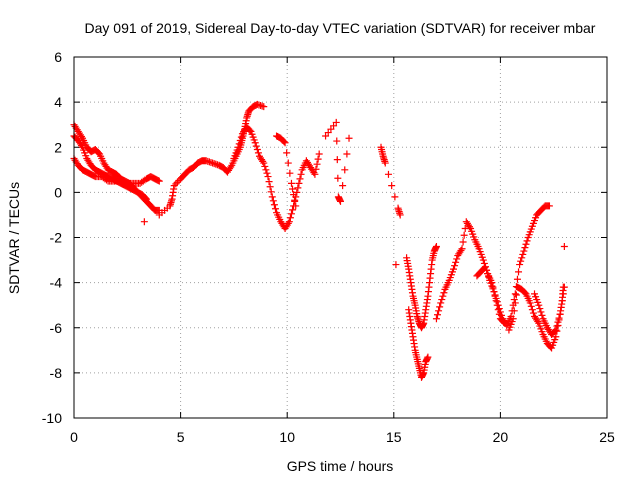 This screenshot has width=640, height=480. What do you see at coordinates (421, 287) in the screenshot?
I see `series-trace-g` at bounding box center [421, 287].